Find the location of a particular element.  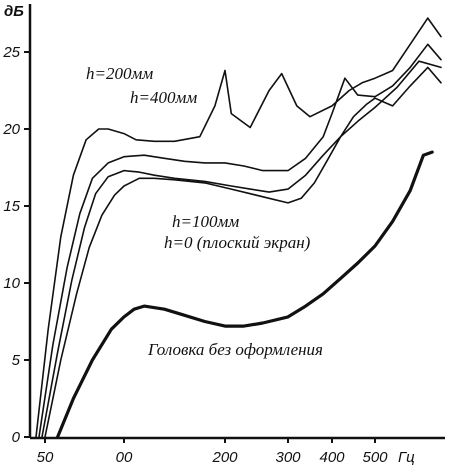

label-h400: h=400мм is located at coordinates (163, 97).